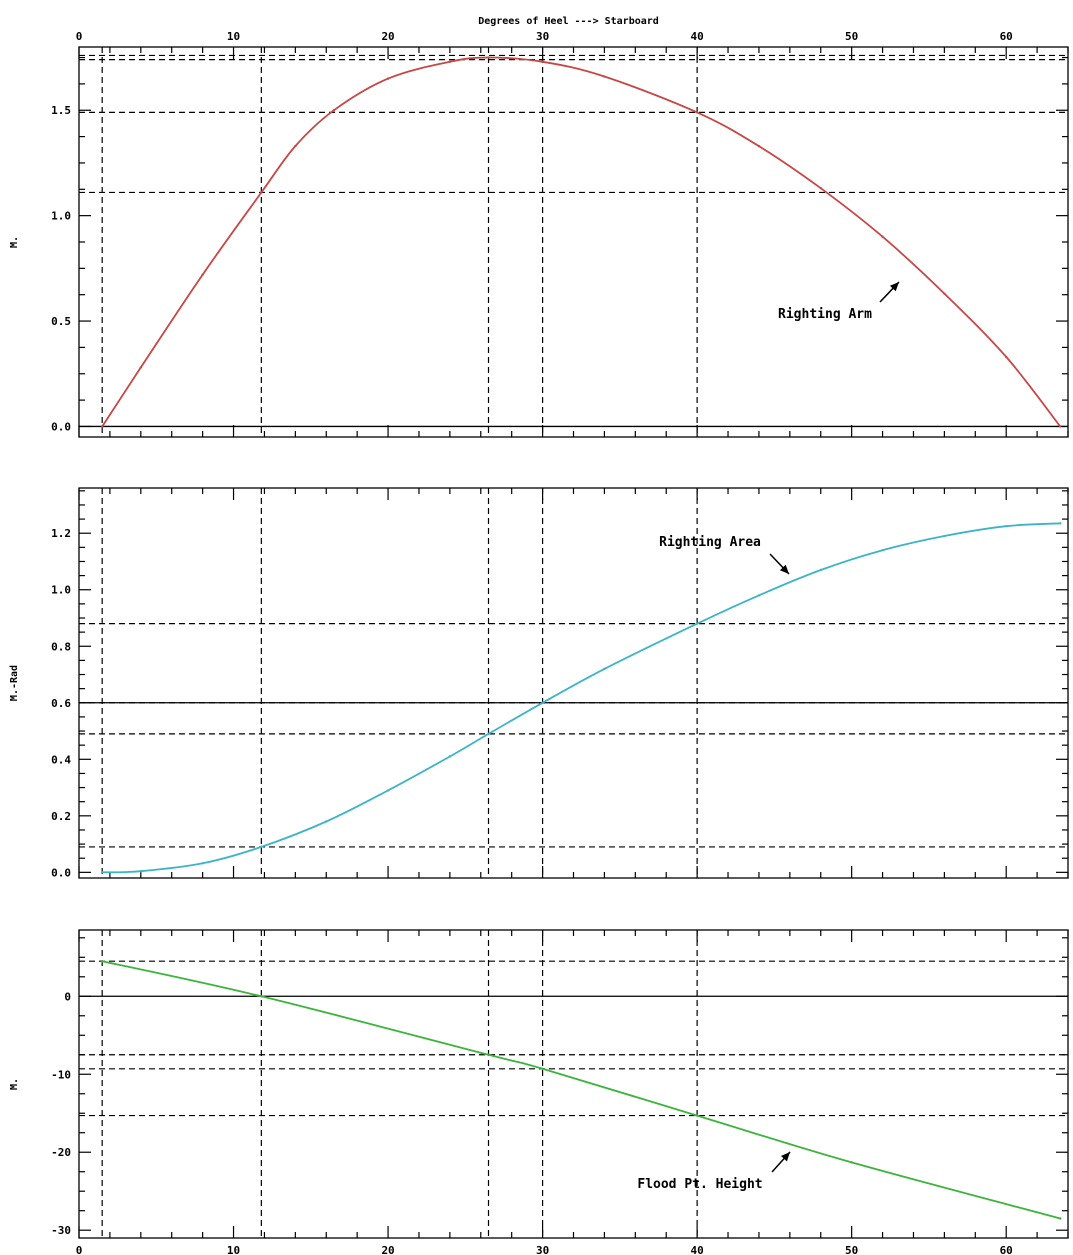 Image resolution: width=1073 pixels, height=1255 pixels. I want to click on series-annotation: Righting Area, so click(710, 542).